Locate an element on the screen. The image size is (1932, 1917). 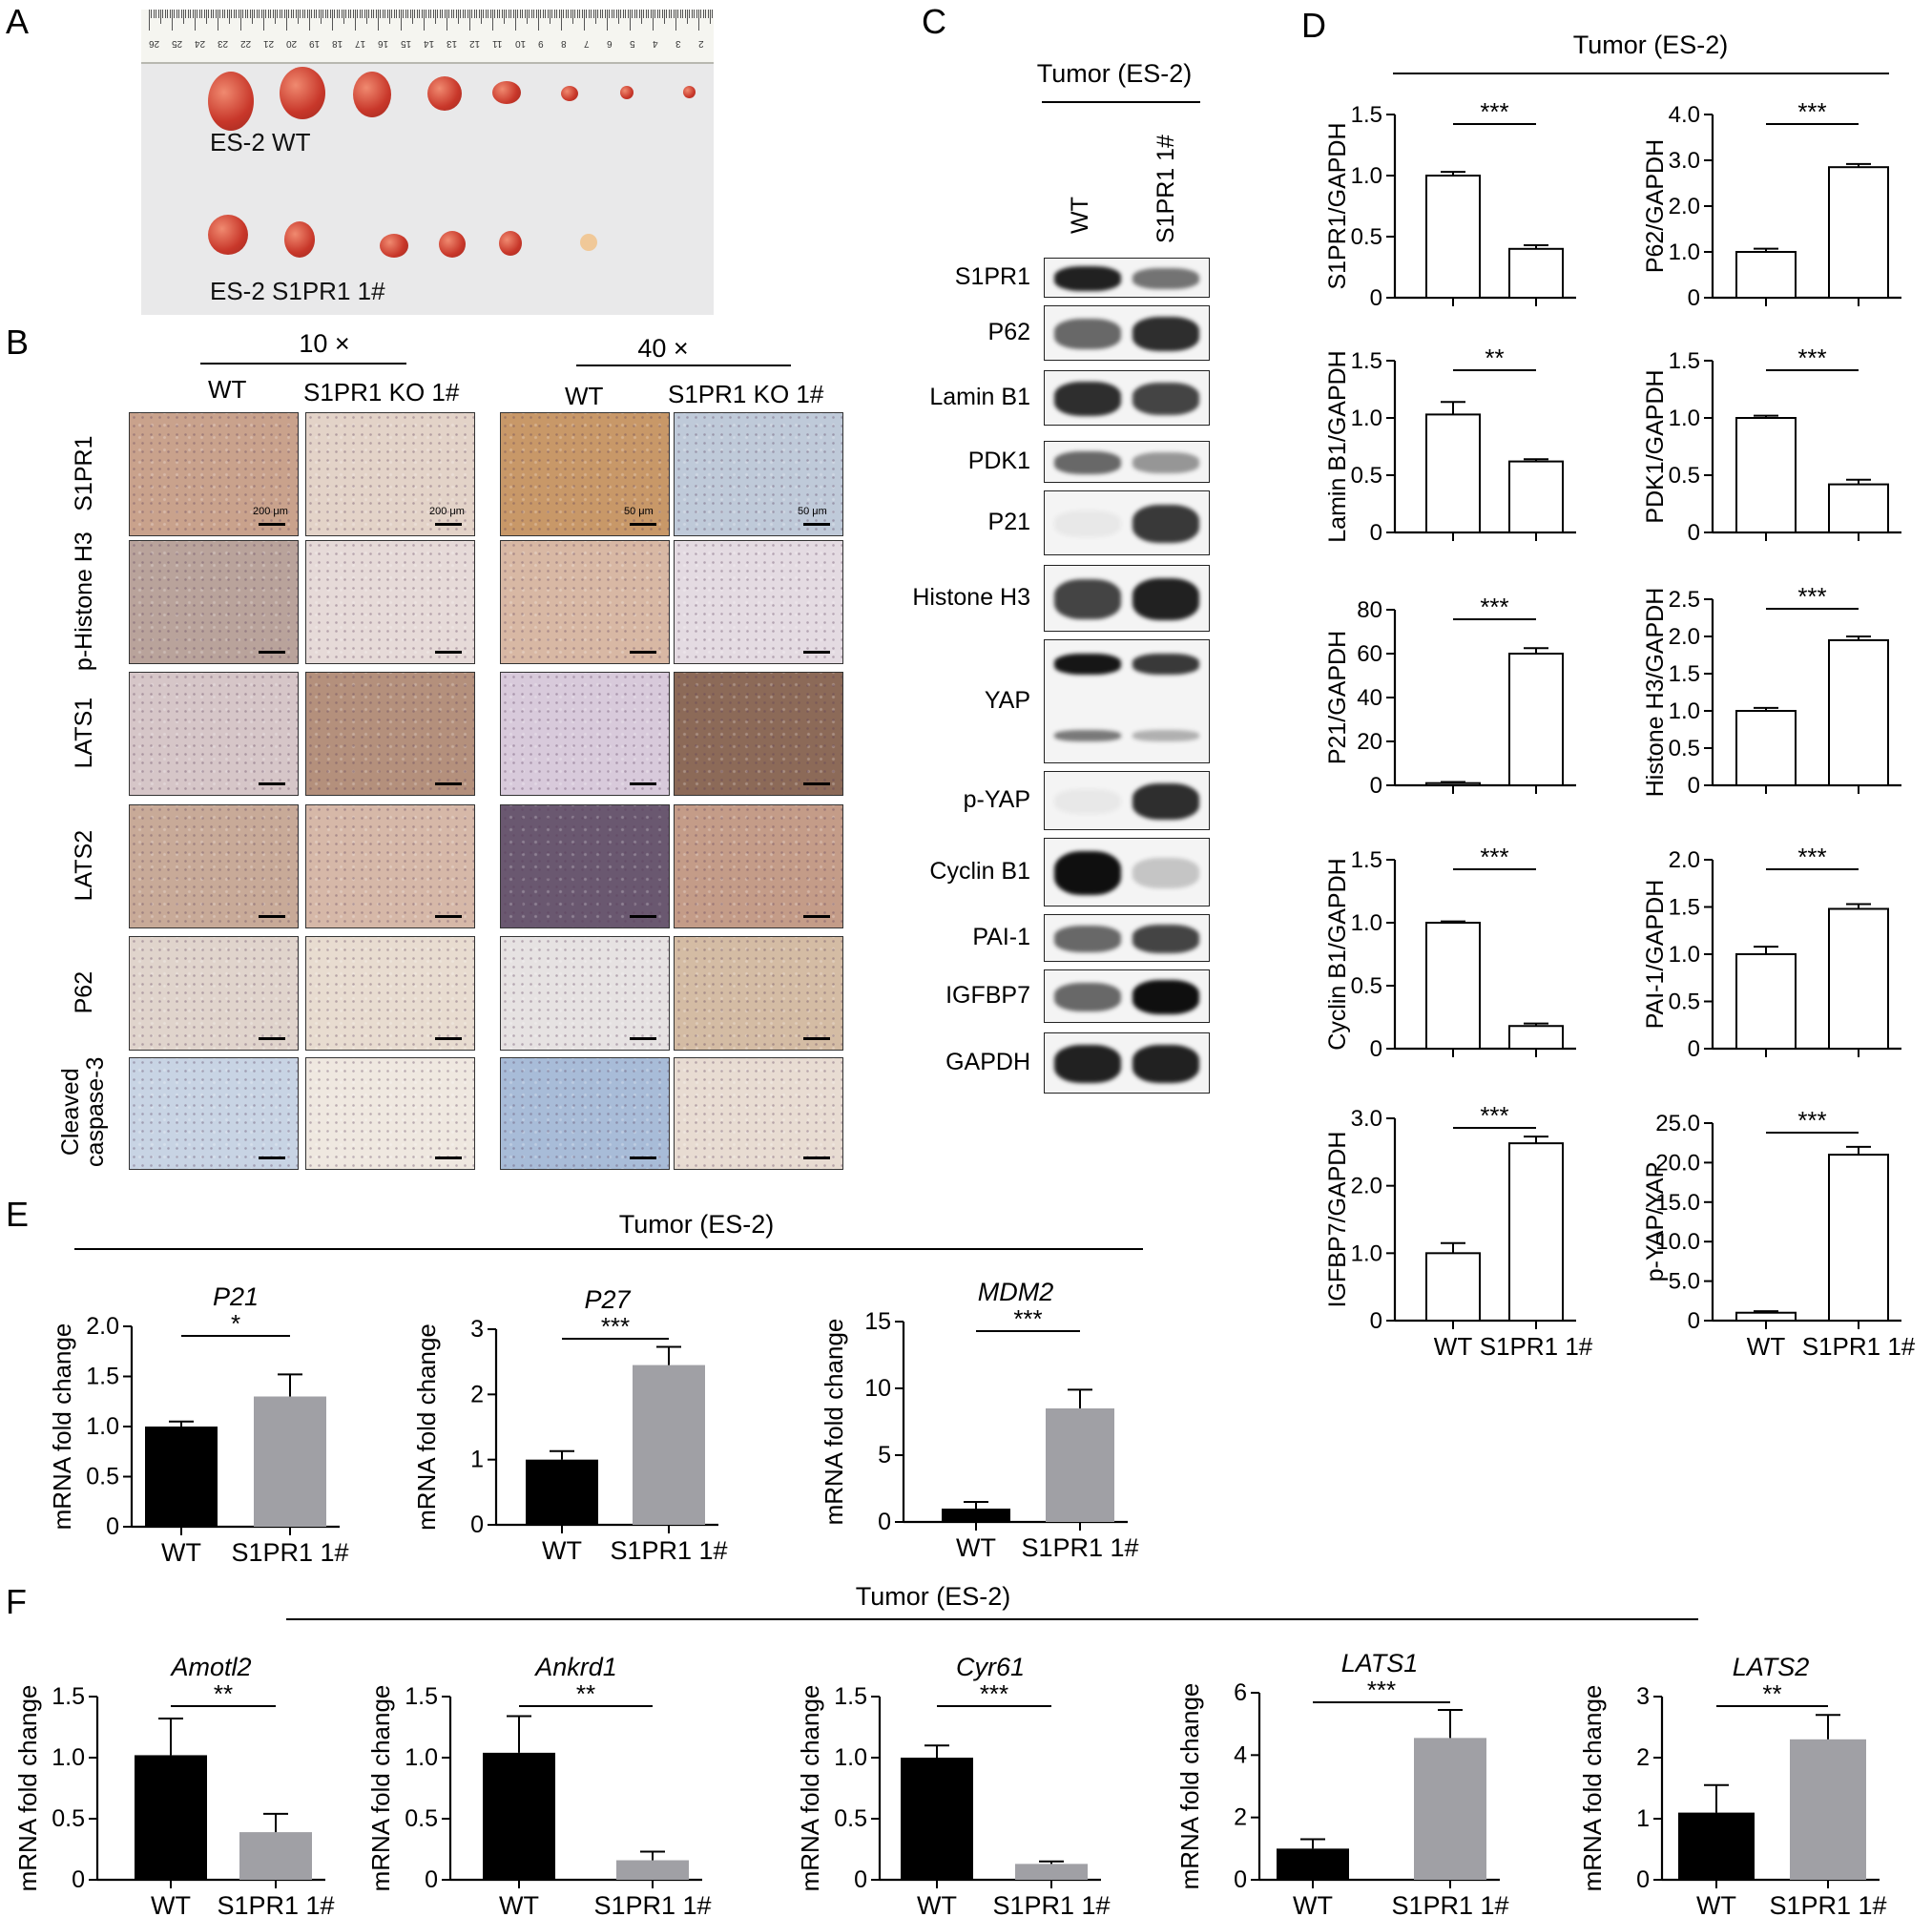
chart-title-F4: LATS1 is located at coordinates (1380, 1663).